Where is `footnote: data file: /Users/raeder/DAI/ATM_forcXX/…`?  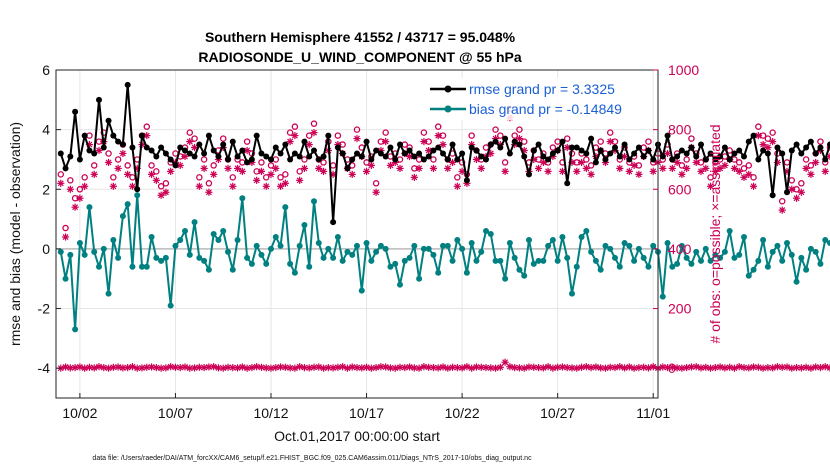 footnote: data file: /Users/raeder/DAI/ATM_forcXX/… is located at coordinates (312, 458).